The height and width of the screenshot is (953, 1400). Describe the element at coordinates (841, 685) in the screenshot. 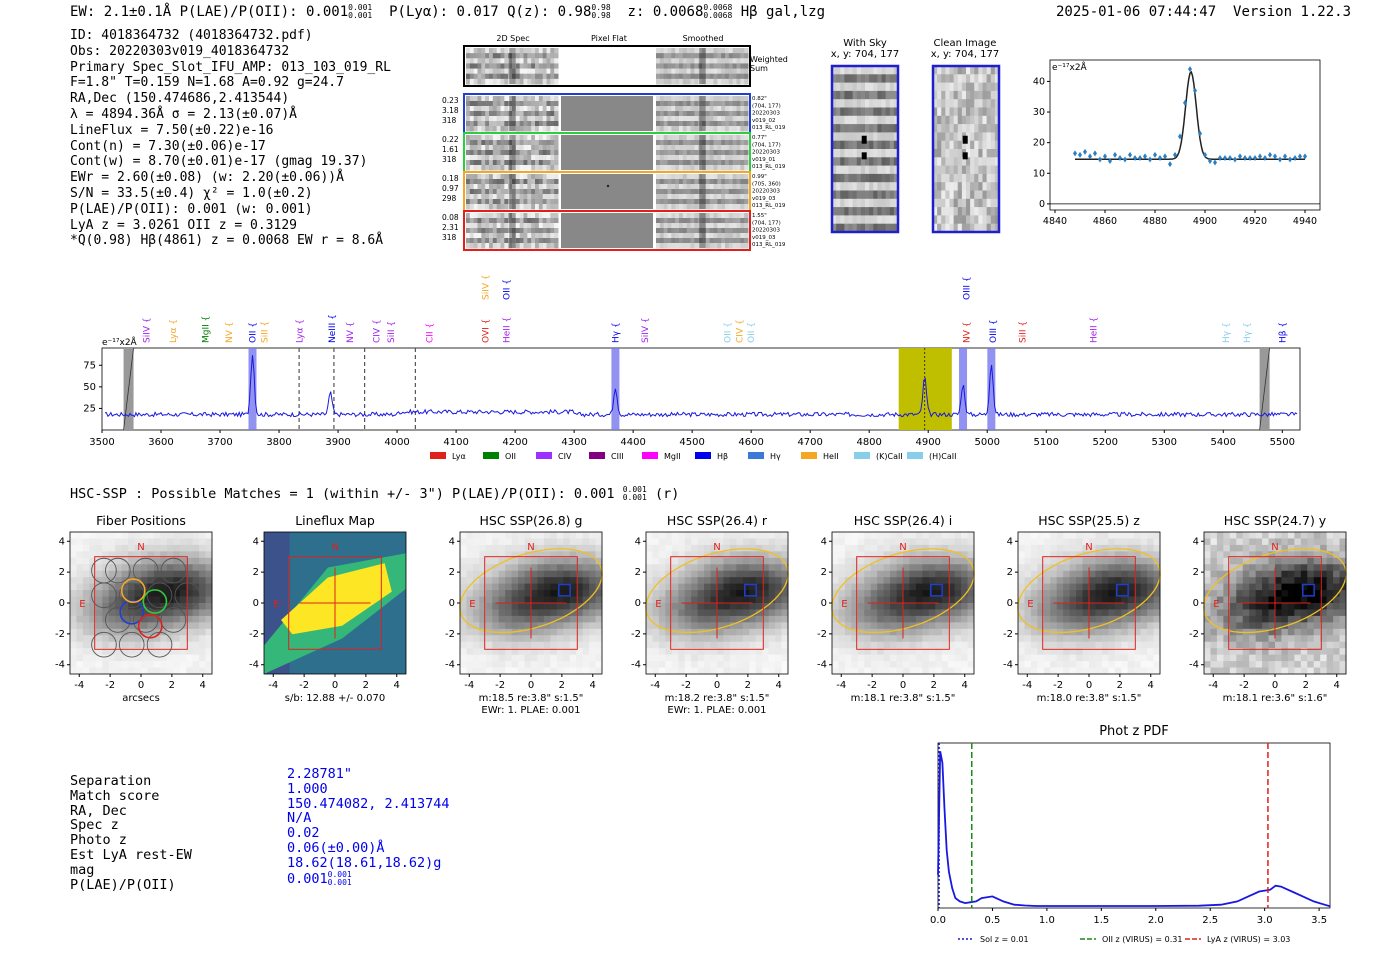

I see `x-tick-label: -4` at that location.